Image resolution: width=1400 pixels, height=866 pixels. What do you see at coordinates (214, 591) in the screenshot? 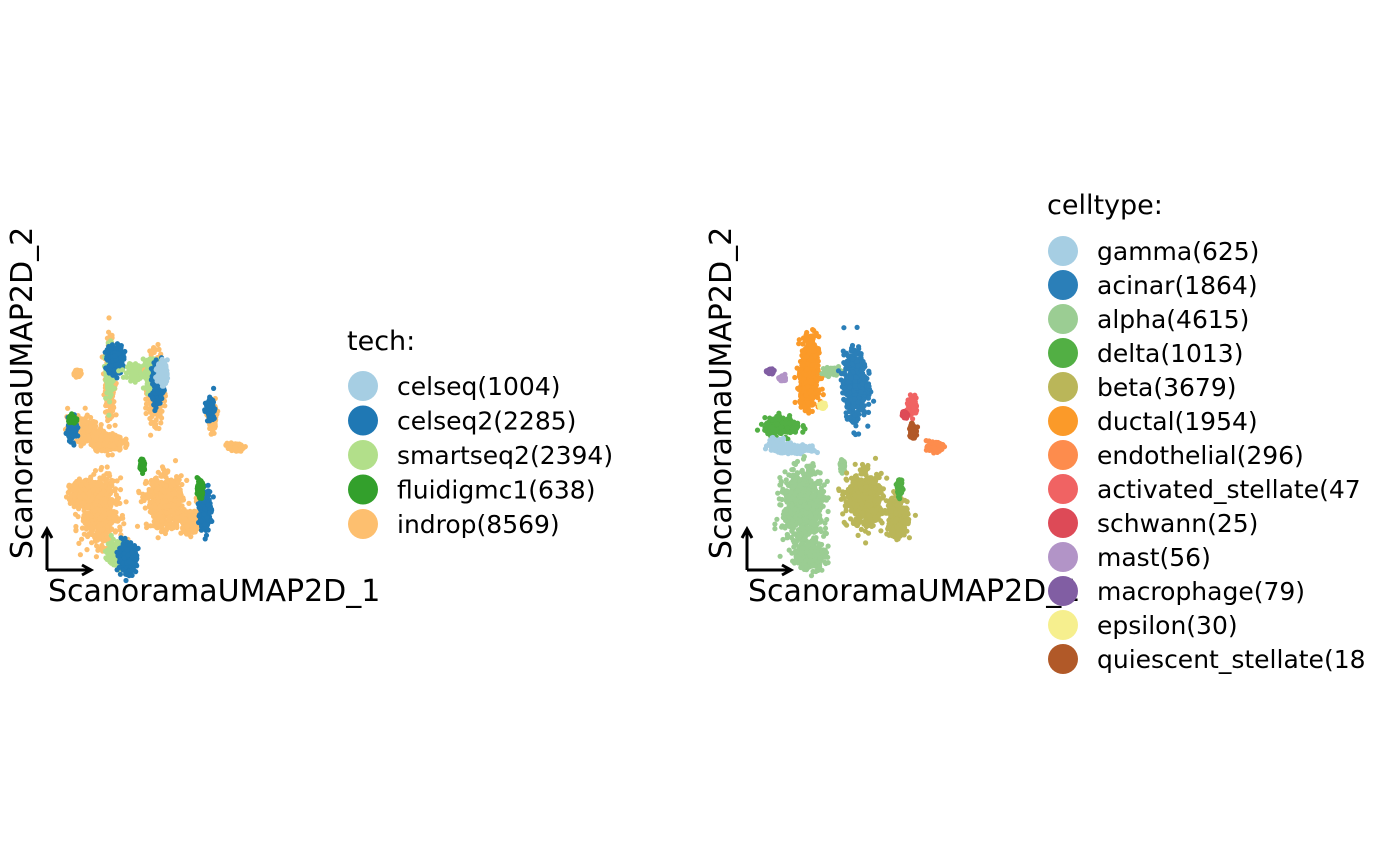
I see `tech-xlabel: ScanoramaUMAP2D_1` at bounding box center [214, 591].